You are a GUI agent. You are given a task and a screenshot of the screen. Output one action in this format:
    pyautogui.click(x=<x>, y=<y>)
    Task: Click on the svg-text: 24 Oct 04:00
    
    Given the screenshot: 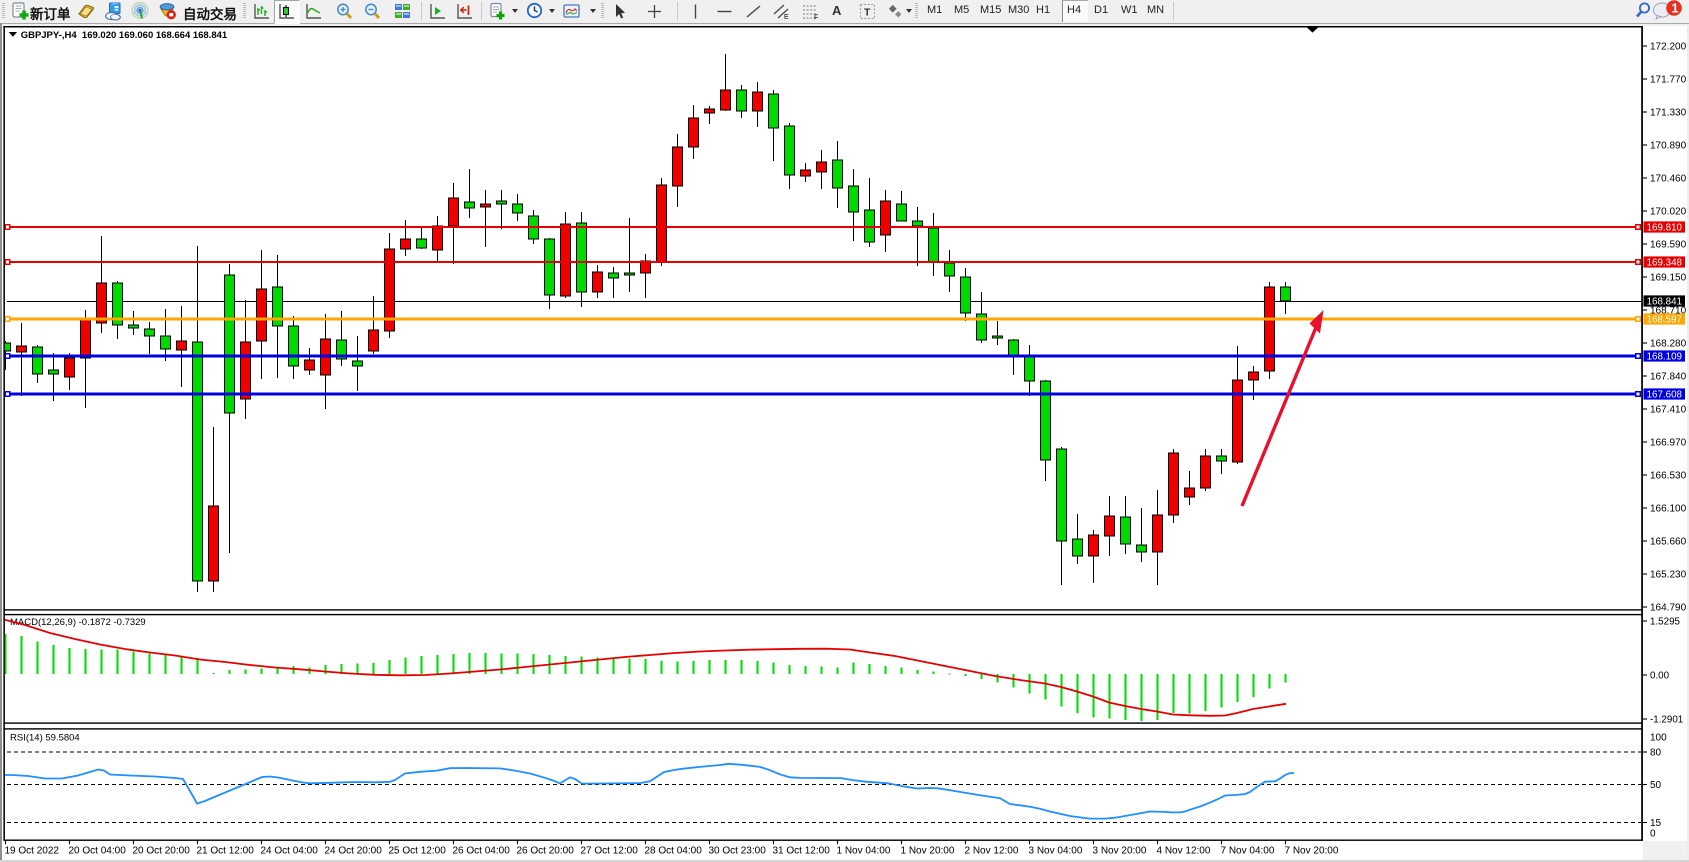 What is the action you would take?
    pyautogui.click(x=290, y=851)
    